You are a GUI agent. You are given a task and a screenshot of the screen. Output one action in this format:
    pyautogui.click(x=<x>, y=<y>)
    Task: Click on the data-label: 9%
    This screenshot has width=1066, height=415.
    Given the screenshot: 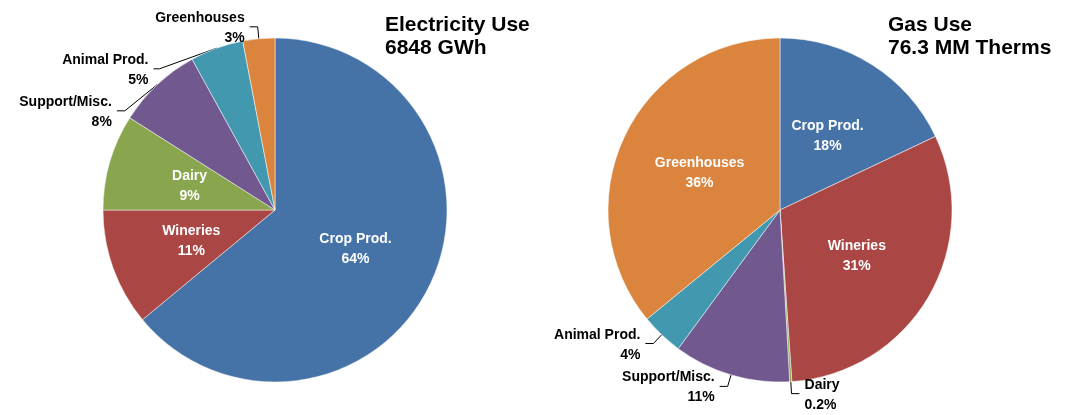 What is the action you would take?
    pyautogui.click(x=190, y=195)
    